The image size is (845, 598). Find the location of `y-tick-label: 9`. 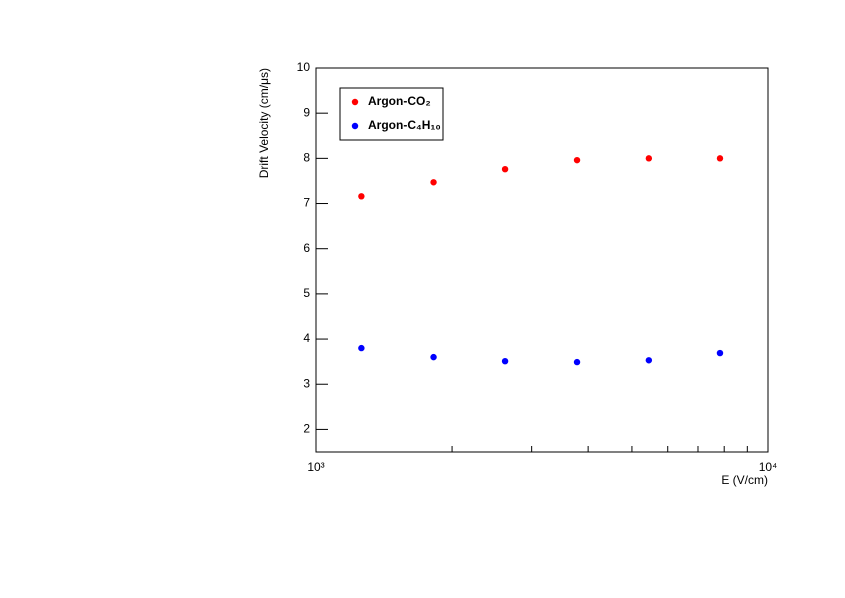

y-tick-label: 9 is located at coordinates (306, 112).